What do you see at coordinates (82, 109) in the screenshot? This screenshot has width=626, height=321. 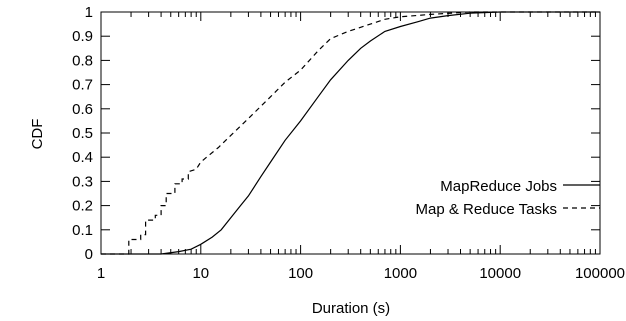 I see `y-tick-label: 0.6` at bounding box center [82, 109].